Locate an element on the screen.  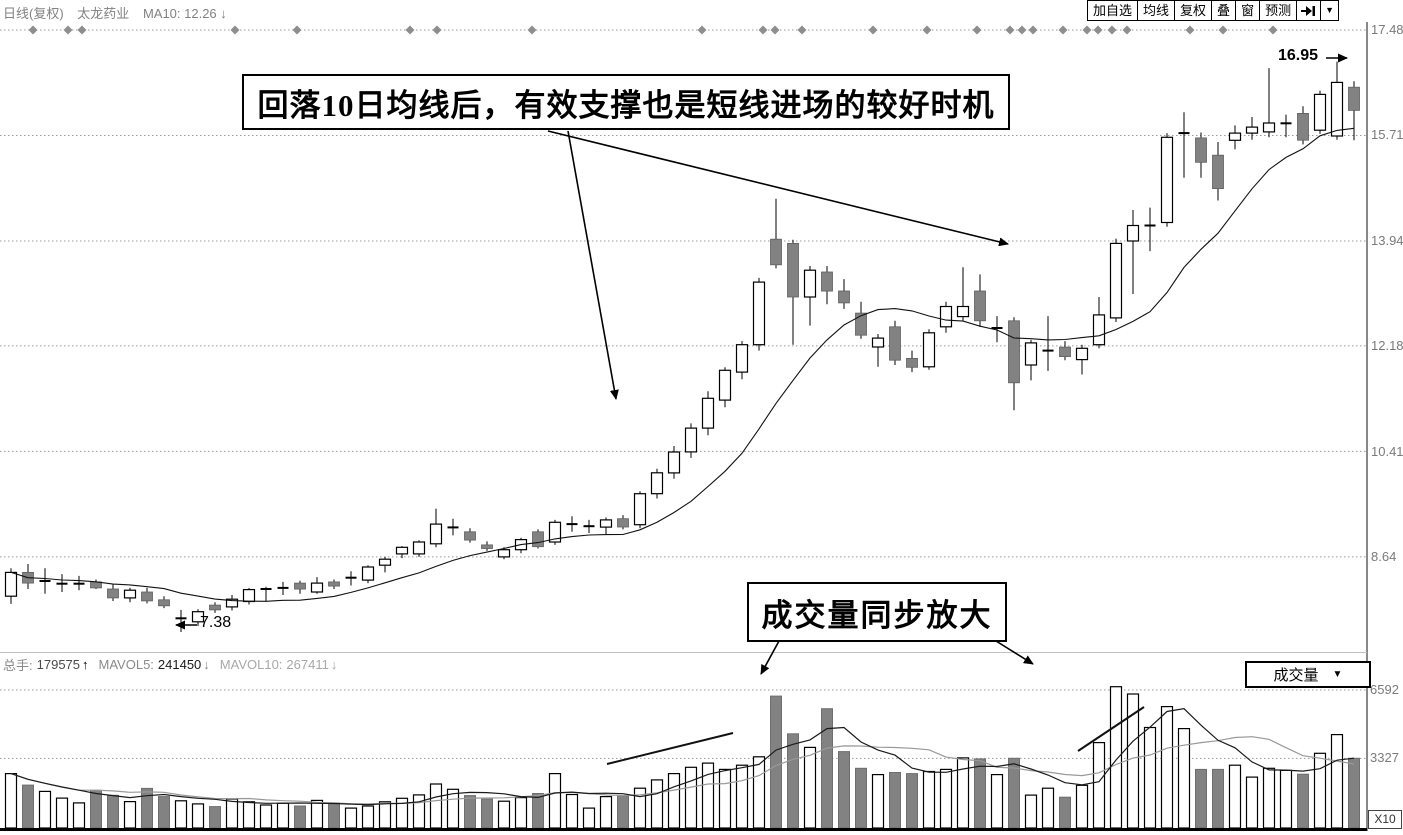
stock-name: 太龙药业 is located at coordinates (103, 13).